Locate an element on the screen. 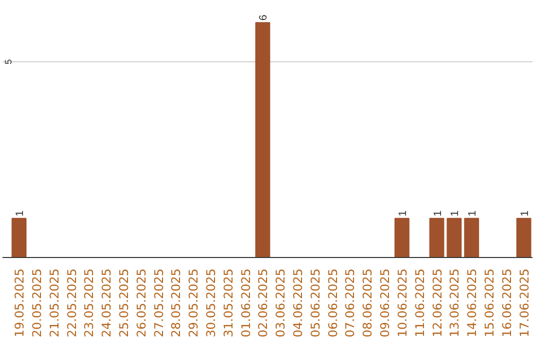 The width and height of the screenshot is (540, 340). x-tick-label: 04.06.2025 is located at coordinates (298, 303).